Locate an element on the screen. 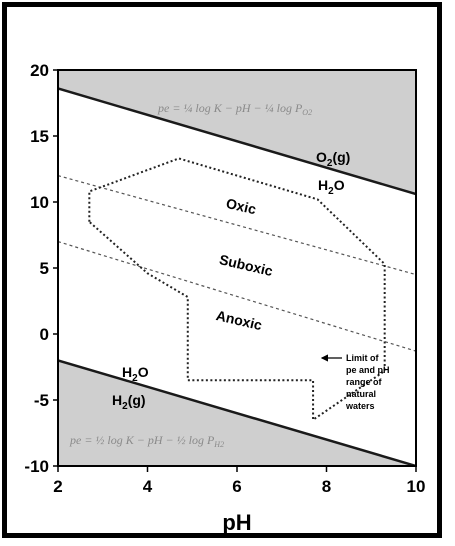 The image size is (455, 546). y-tick-label: 0 is located at coordinates (44, 334).